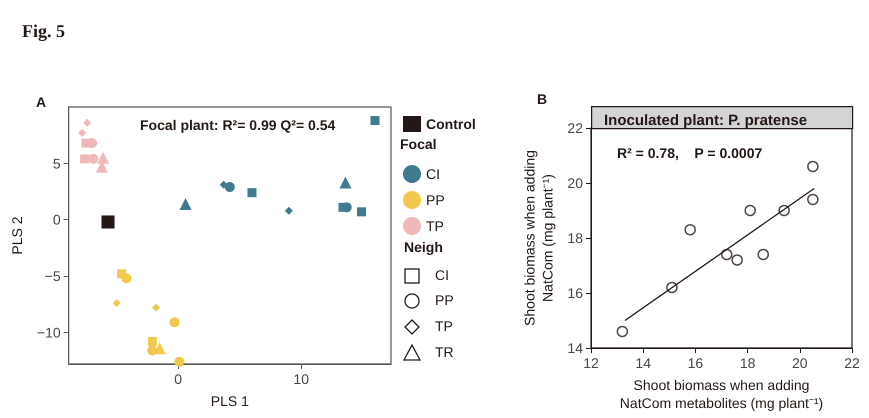 The width and height of the screenshot is (869, 418). I want to click on text: PP, so click(444, 300).